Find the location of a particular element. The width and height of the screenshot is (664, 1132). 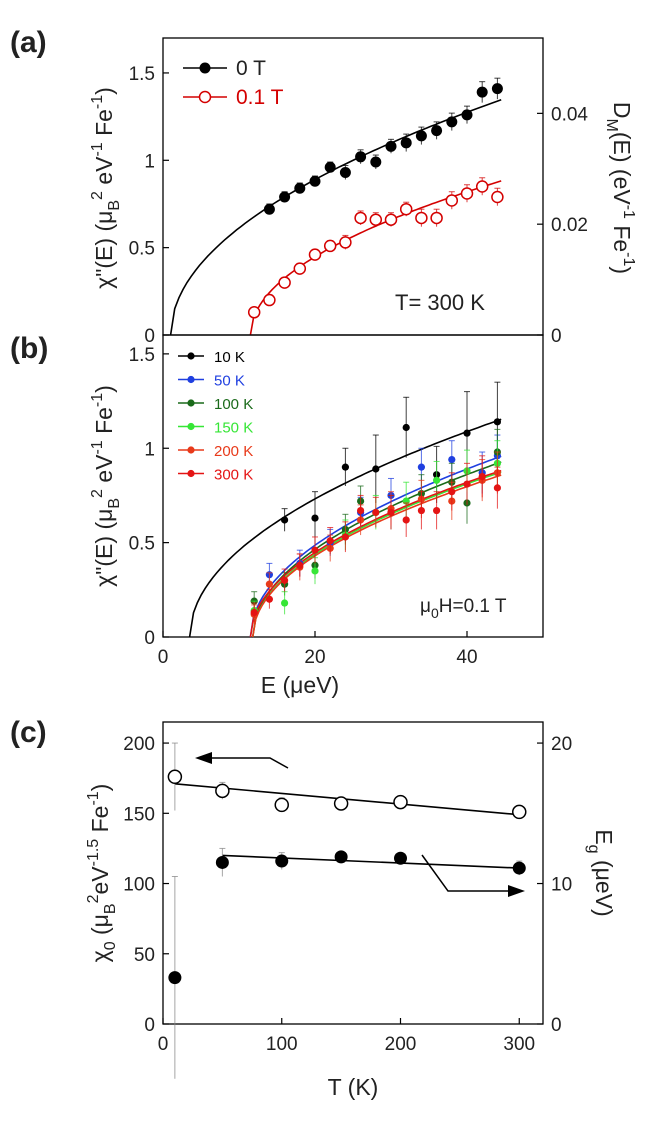

y2label-D: D is located at coordinates (622, 110).